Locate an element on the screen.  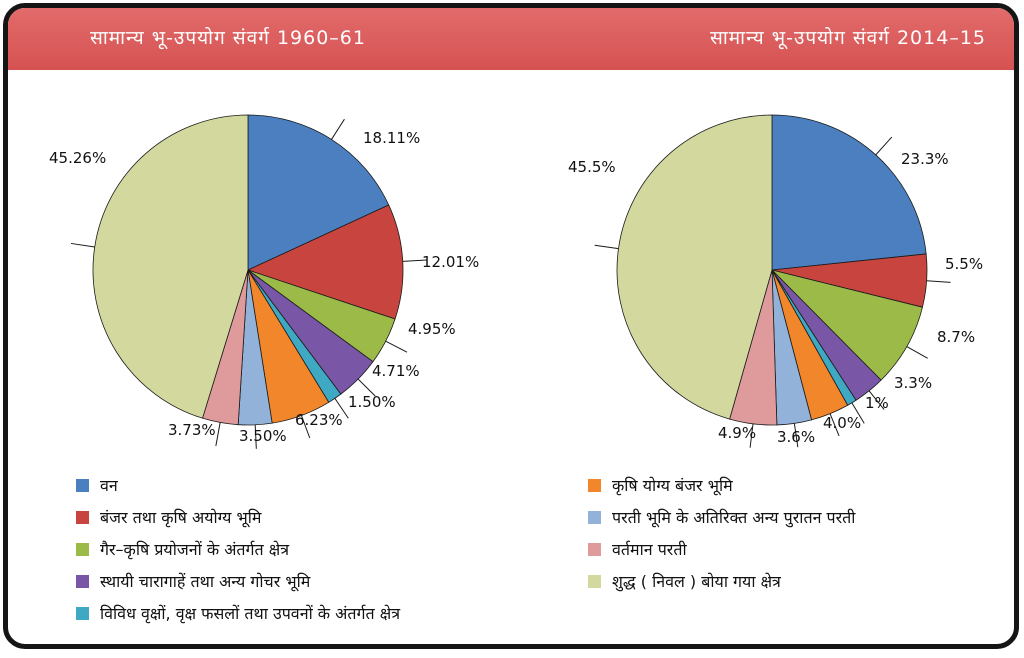
slice-label: 8.7% is located at coordinates (956, 337).